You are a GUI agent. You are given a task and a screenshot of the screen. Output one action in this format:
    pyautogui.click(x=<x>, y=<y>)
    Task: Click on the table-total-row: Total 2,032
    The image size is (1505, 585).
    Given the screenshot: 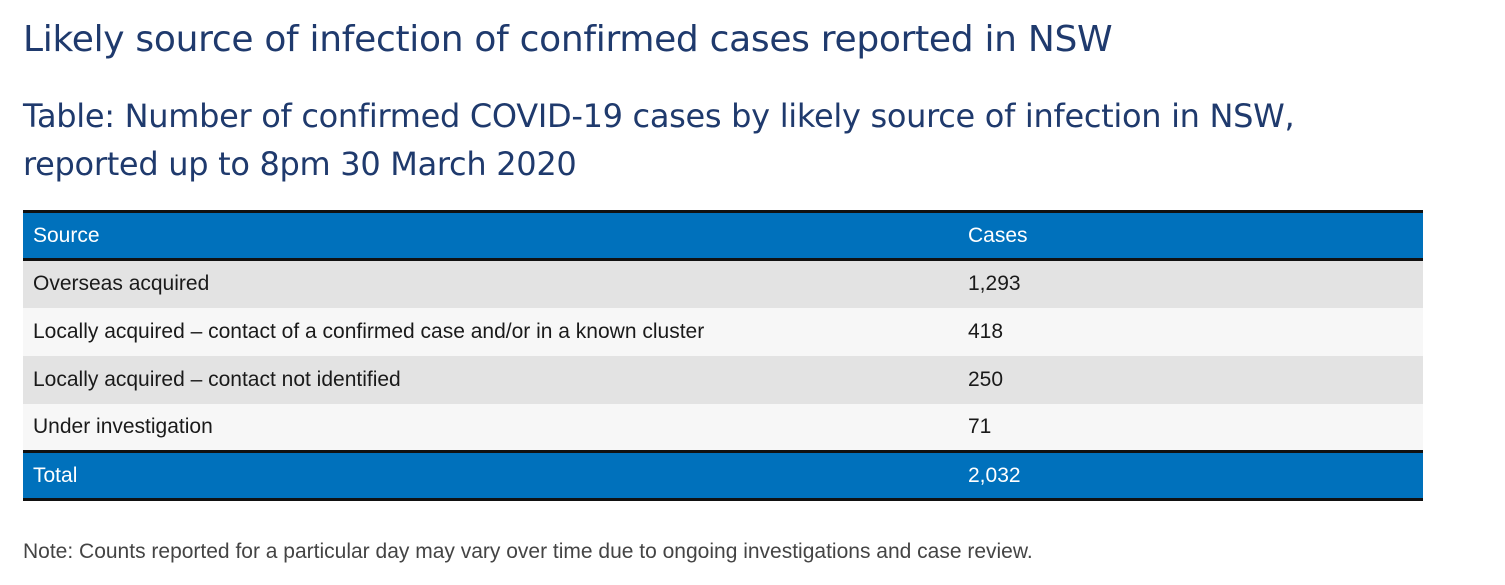 What is the action you would take?
    pyautogui.click(x=723, y=475)
    